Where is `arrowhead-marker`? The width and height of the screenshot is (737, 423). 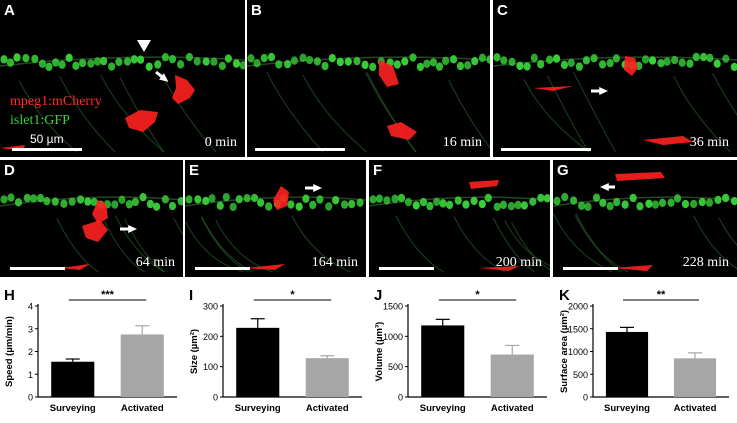
arrowhead-marker is located at coordinates (144, 46).